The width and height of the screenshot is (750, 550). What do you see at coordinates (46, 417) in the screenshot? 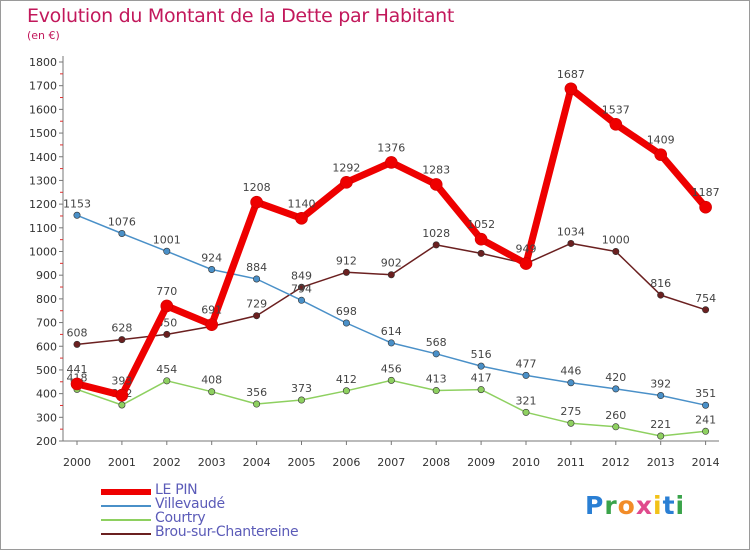
I see `y-tick-label: 300` at bounding box center [46, 417].